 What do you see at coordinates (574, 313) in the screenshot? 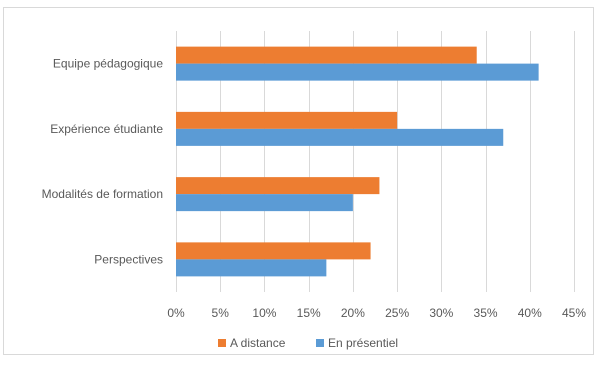
I see `x-tick-label: 45%` at bounding box center [574, 313].